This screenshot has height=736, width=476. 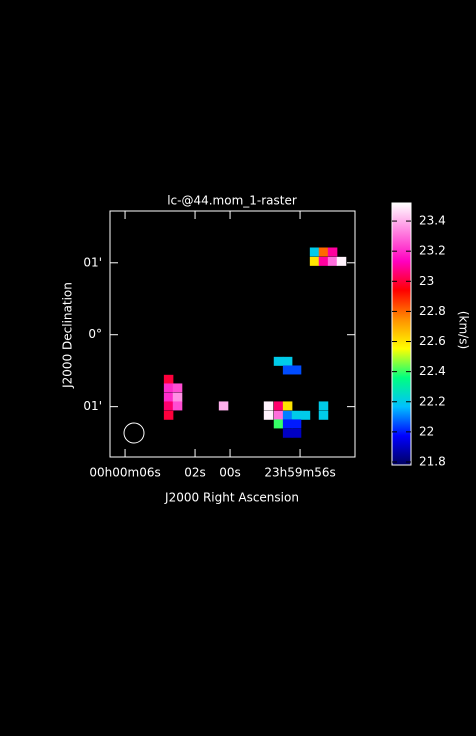 I want to click on colorbar-tick-label: 21.8, so click(x=432, y=461).